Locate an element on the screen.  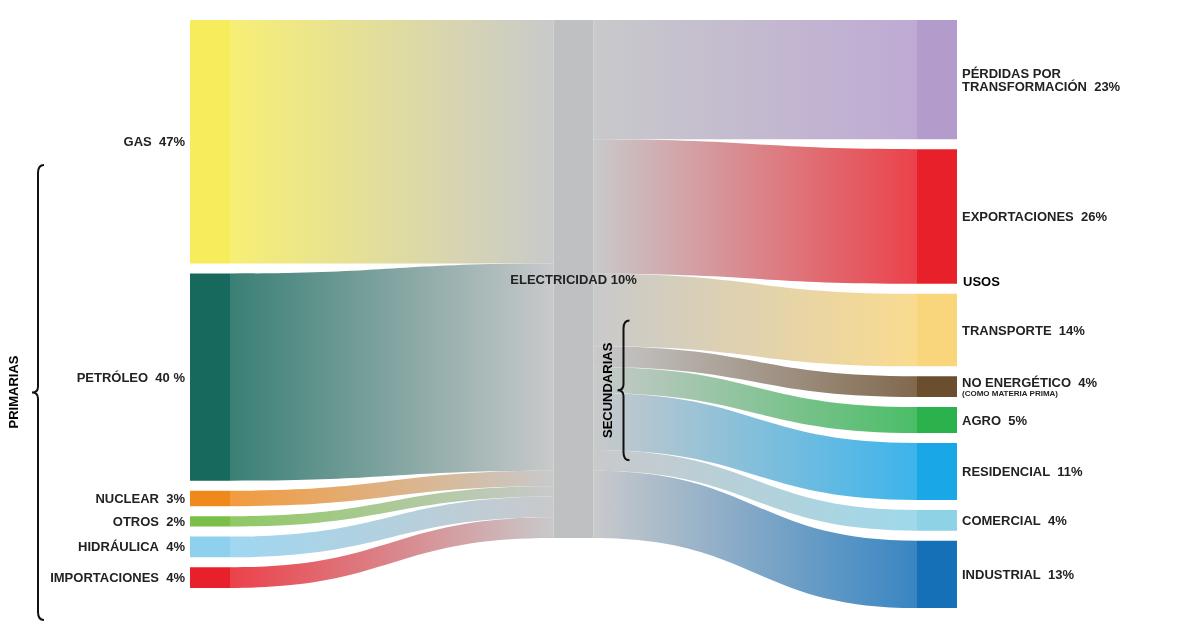
category-label: INDUSTRIAL is located at coordinates (1001, 574).